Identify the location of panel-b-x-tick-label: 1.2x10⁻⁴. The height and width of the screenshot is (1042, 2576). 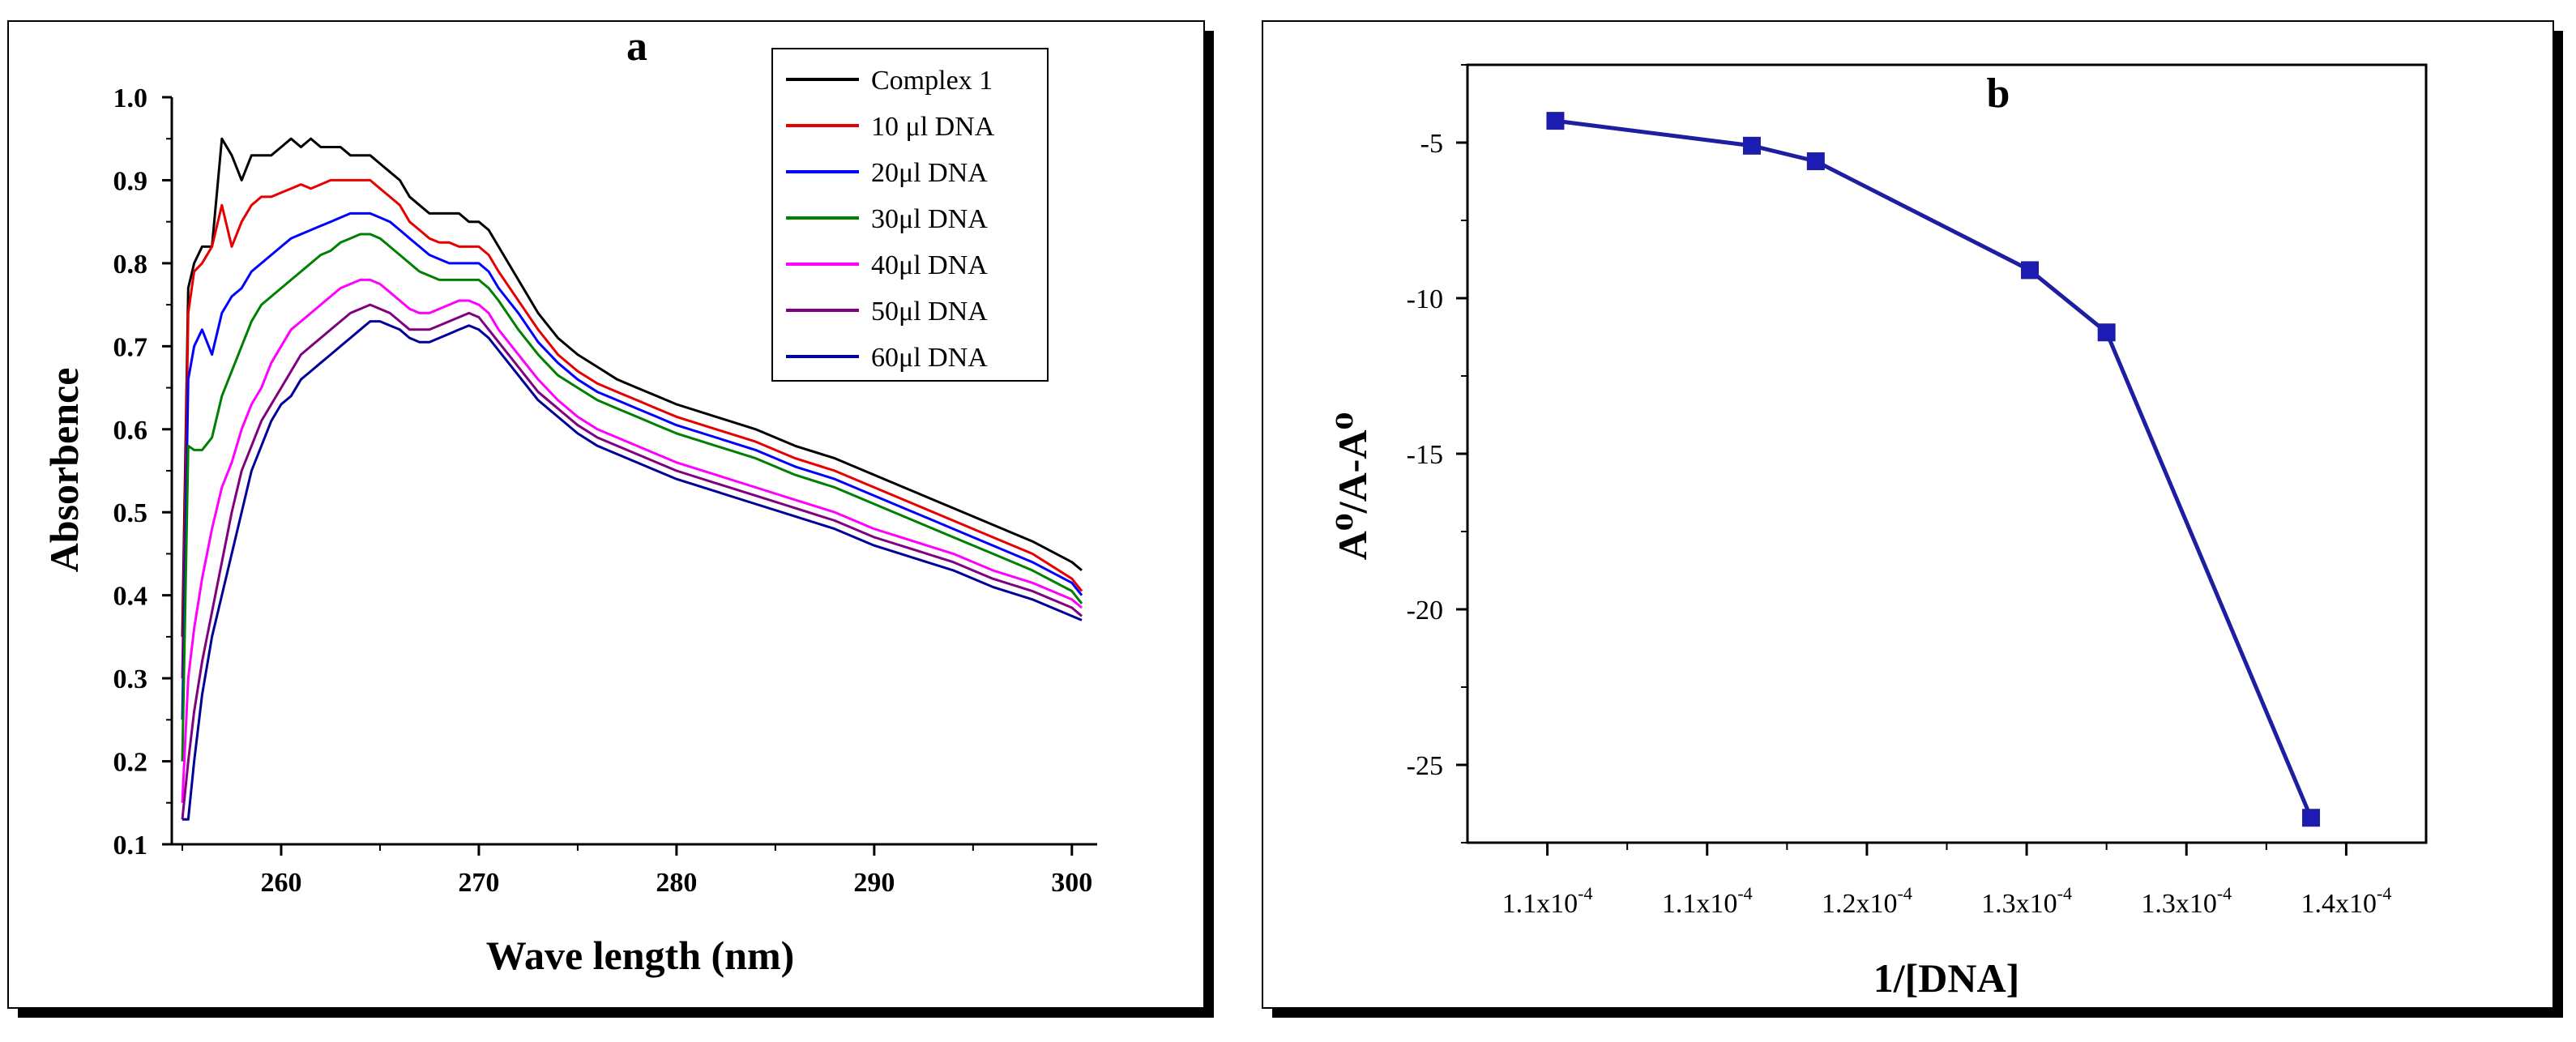
(1867, 901).